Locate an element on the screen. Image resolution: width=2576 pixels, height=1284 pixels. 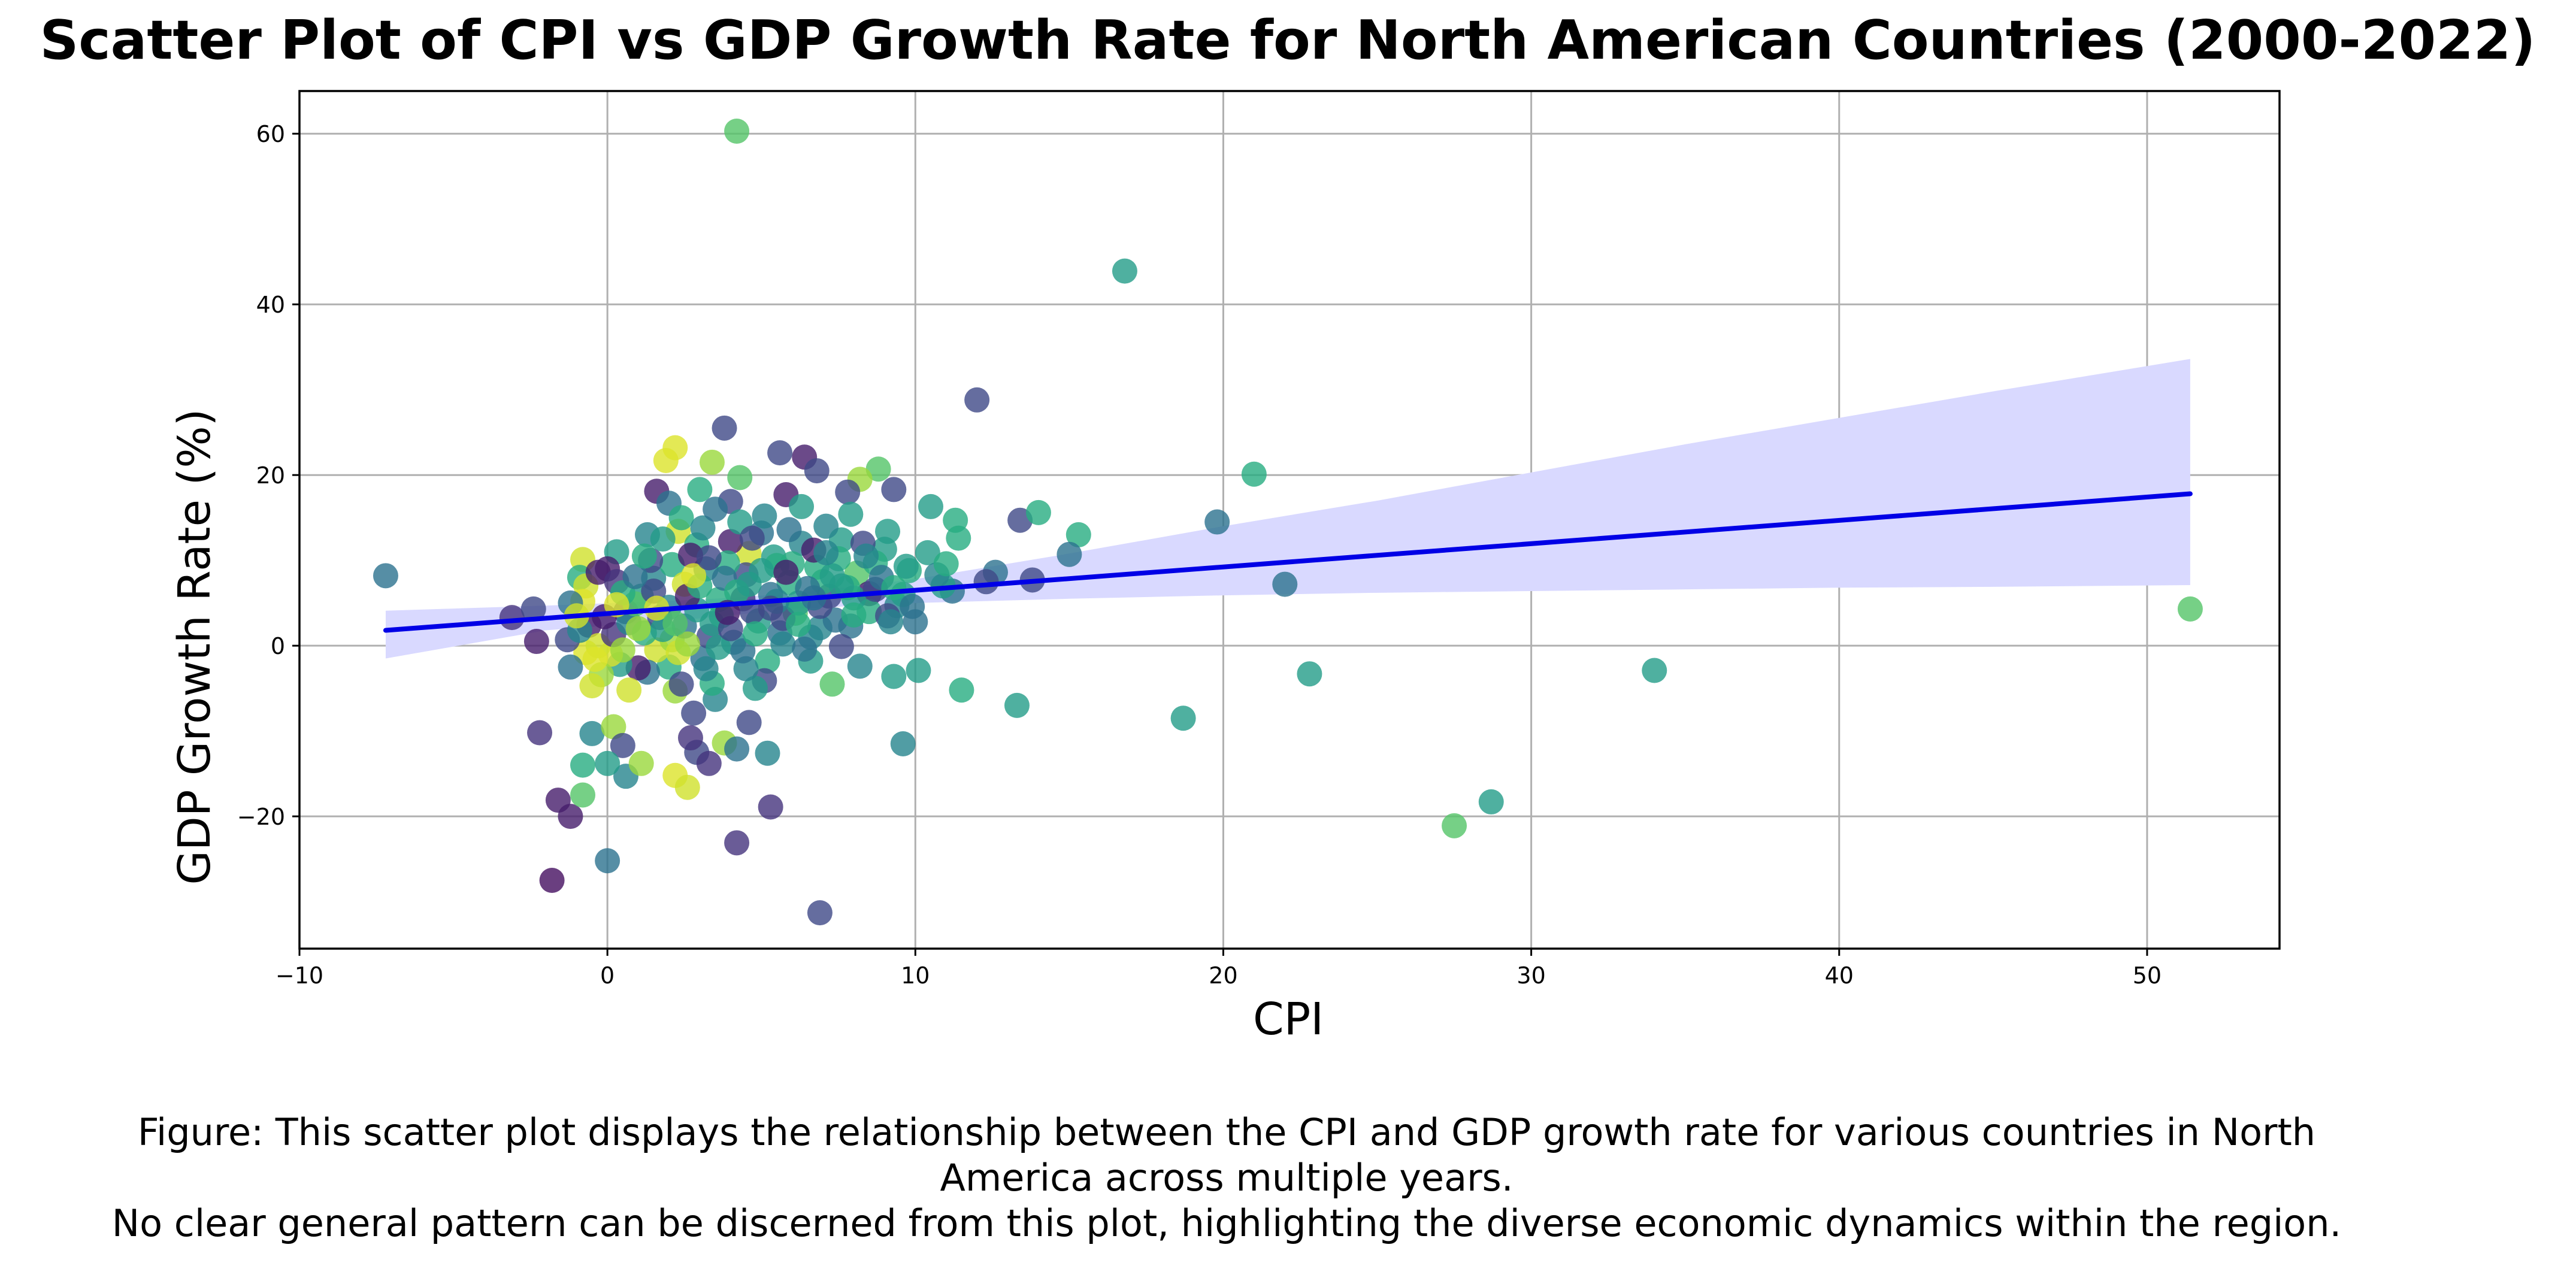
x-tick-label: 10 is located at coordinates (915, 975).